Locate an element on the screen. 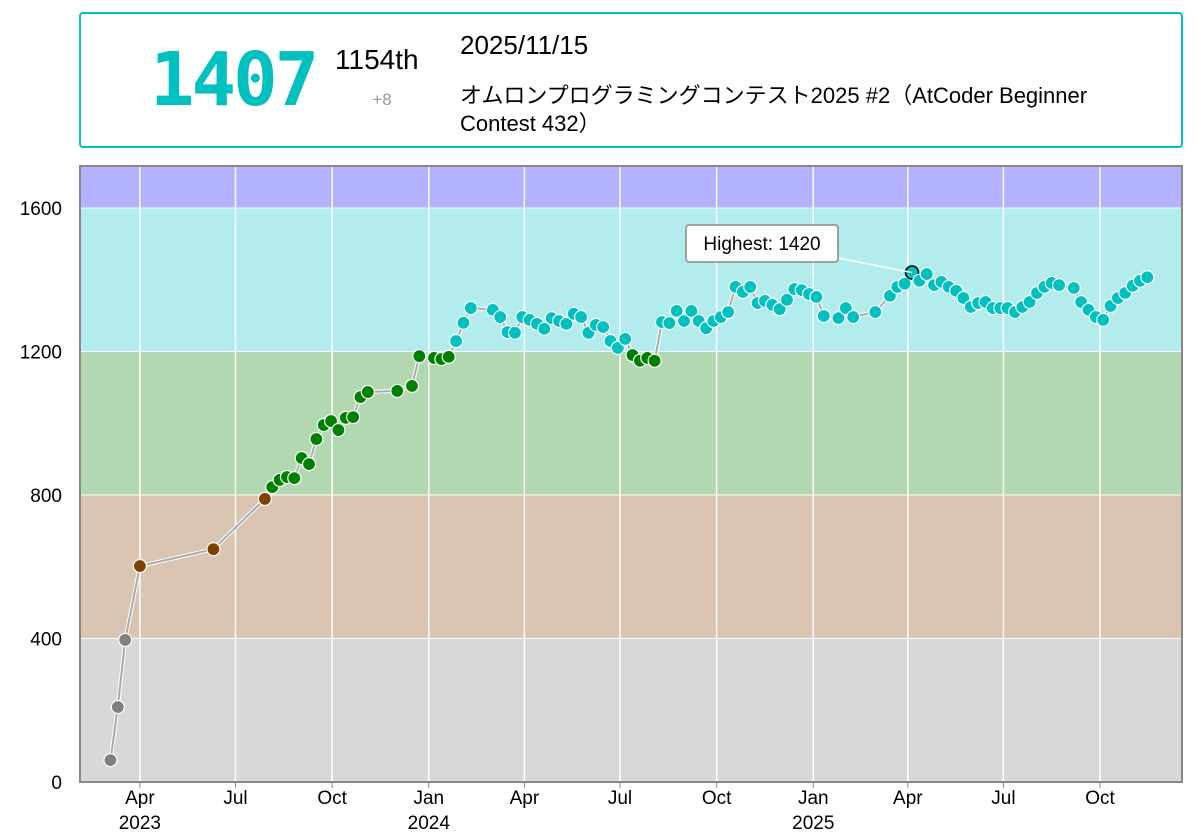 The width and height of the screenshot is (1200, 836). x-tick-year: 2023 is located at coordinates (140, 823).